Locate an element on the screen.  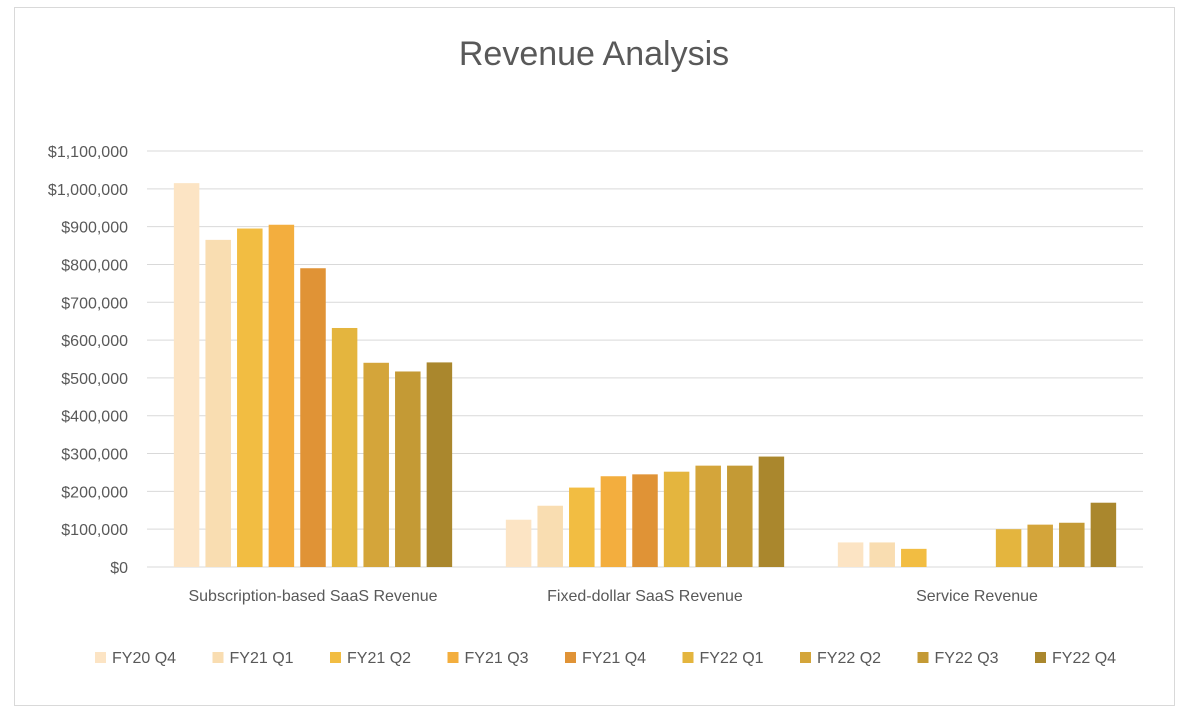
y-tick-label: $0 is located at coordinates (119, 568).